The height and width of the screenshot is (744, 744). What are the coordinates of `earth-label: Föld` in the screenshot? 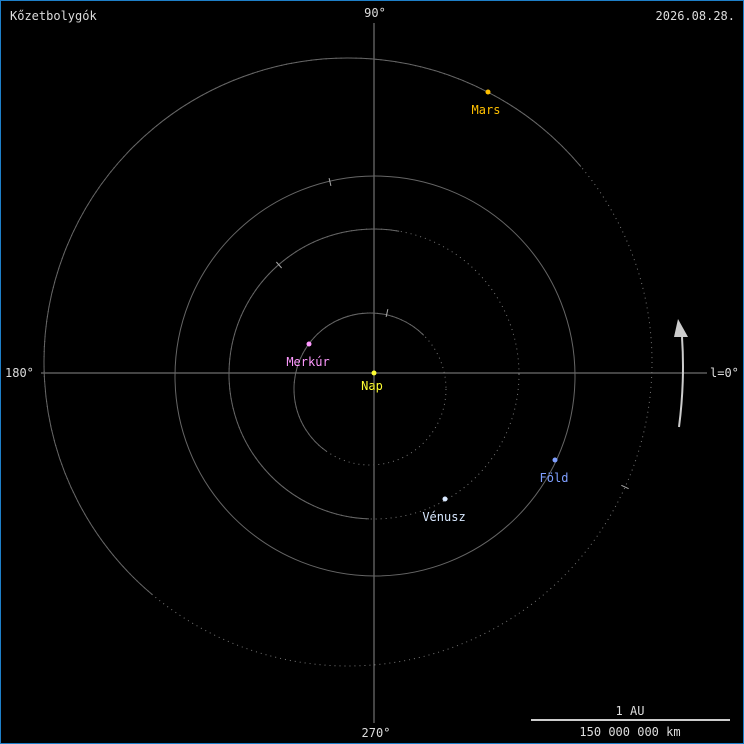 It's located at (554, 478).